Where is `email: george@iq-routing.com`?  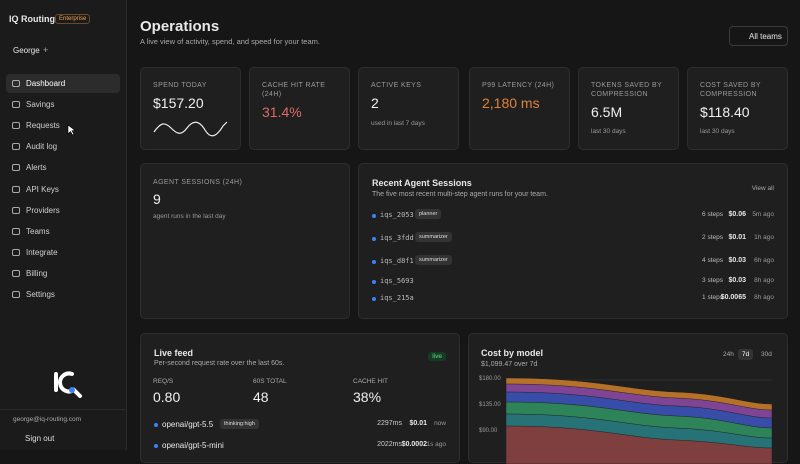 email: george@iq-routing.com is located at coordinates (47, 419).